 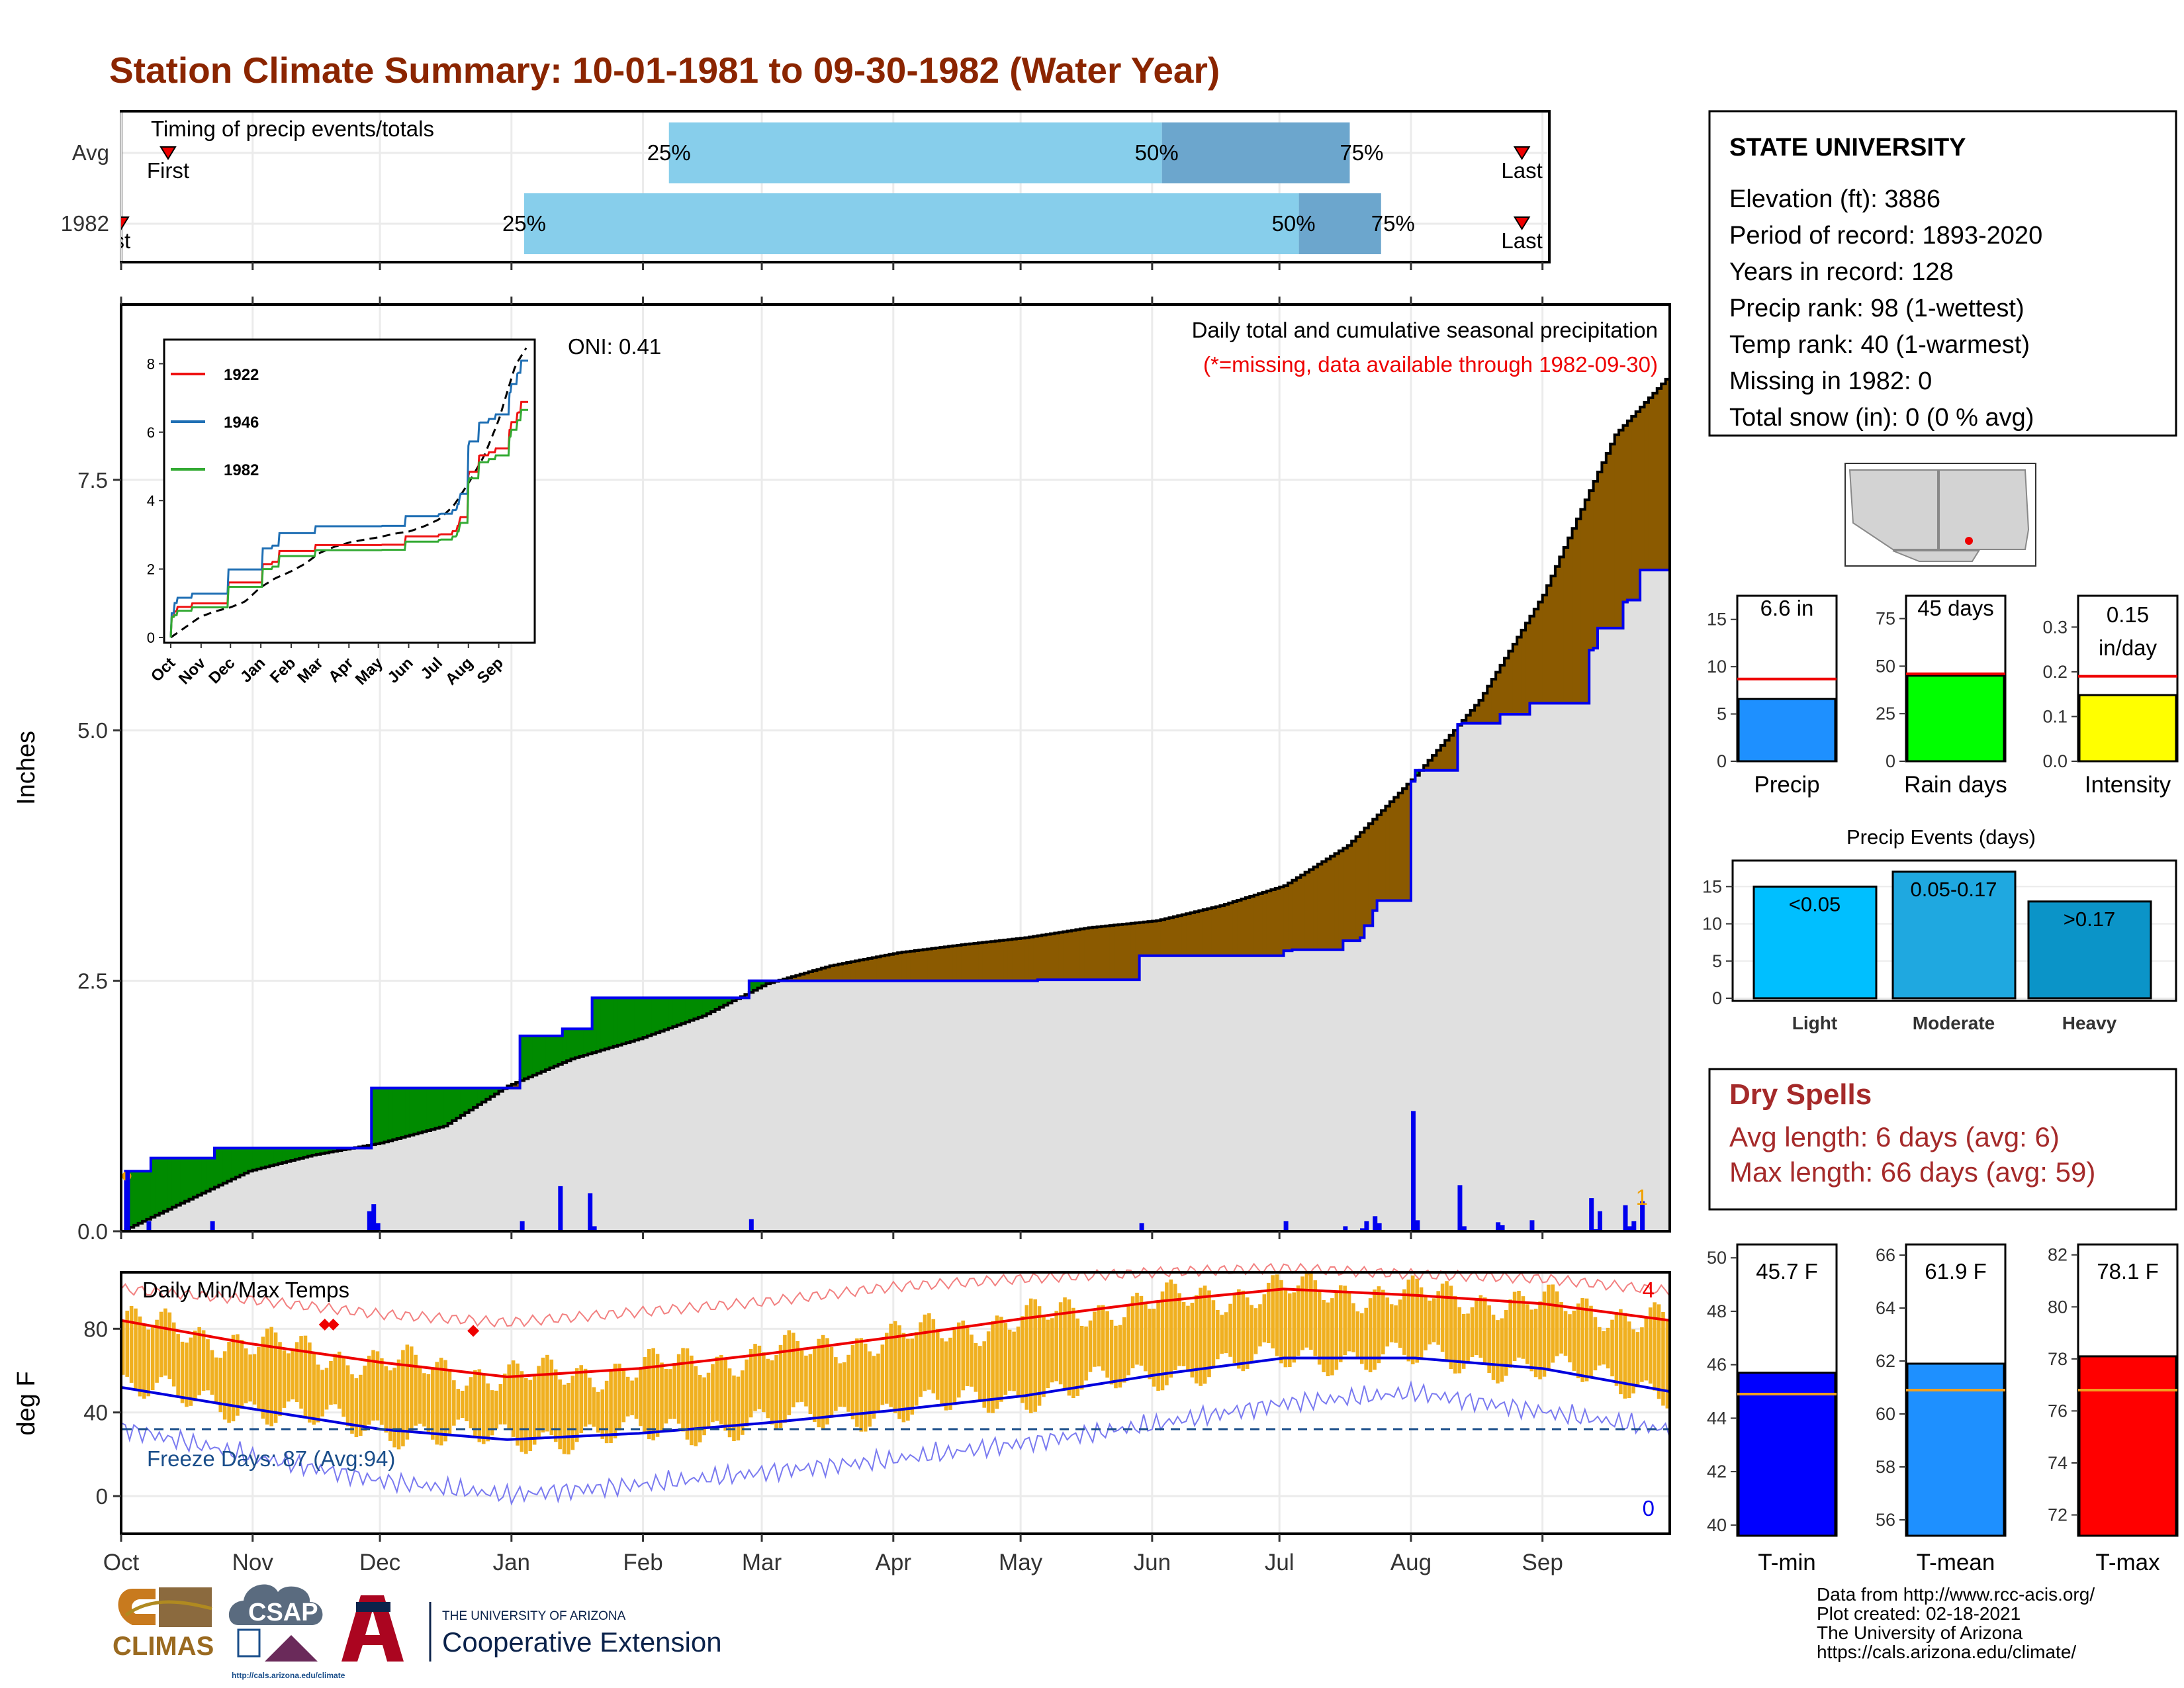 I want to click on station-info-line: Temp rank: 40 (1-warmest), so click(x=1880, y=345).